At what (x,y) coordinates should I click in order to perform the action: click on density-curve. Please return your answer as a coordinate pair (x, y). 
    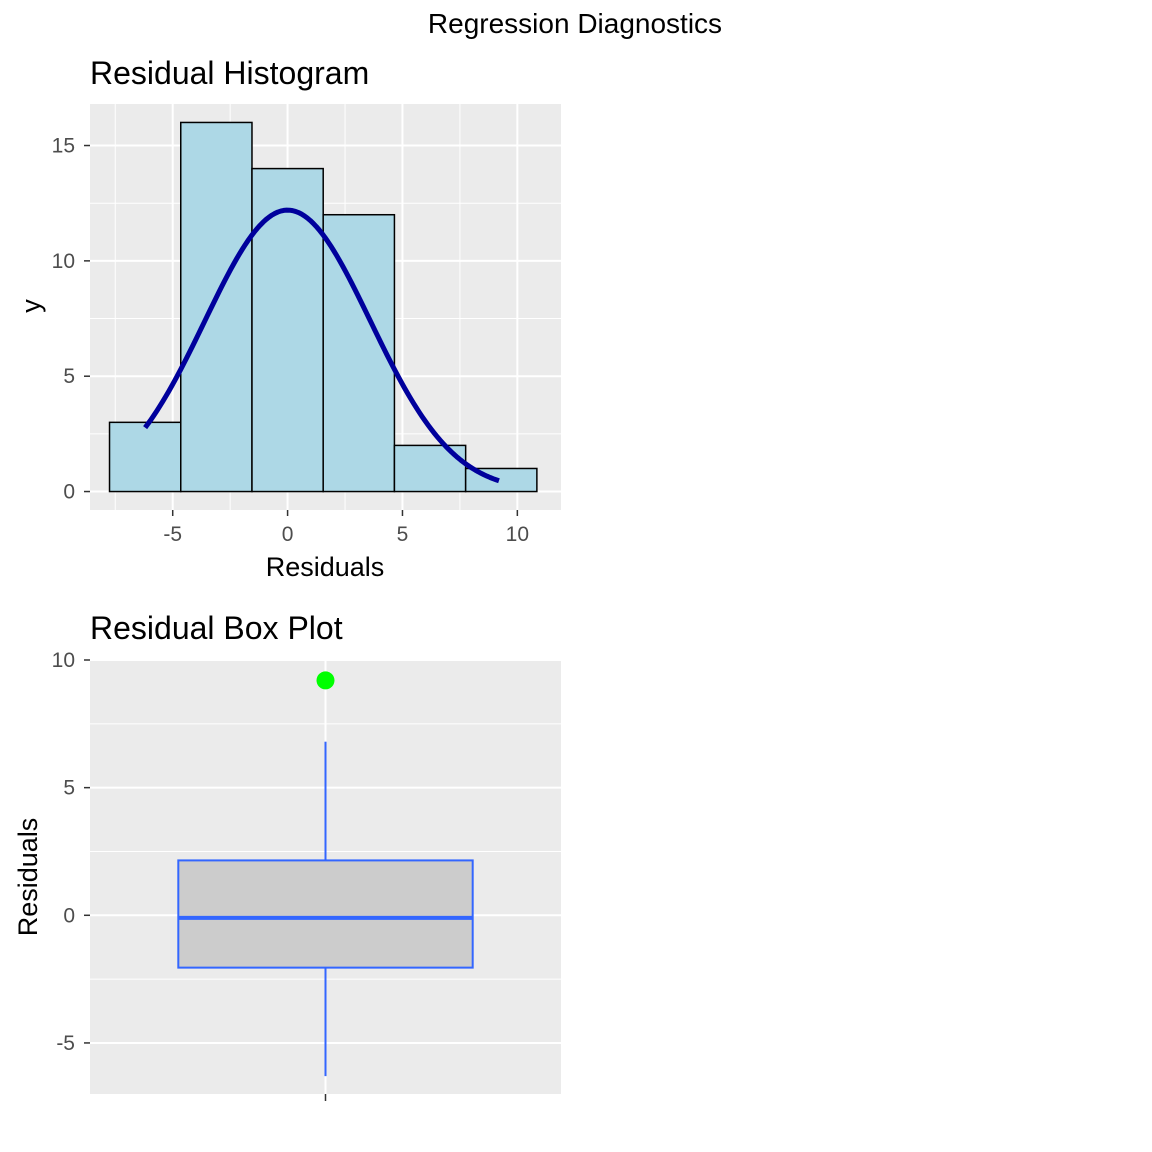
    Looking at the image, I should click on (321, 345).